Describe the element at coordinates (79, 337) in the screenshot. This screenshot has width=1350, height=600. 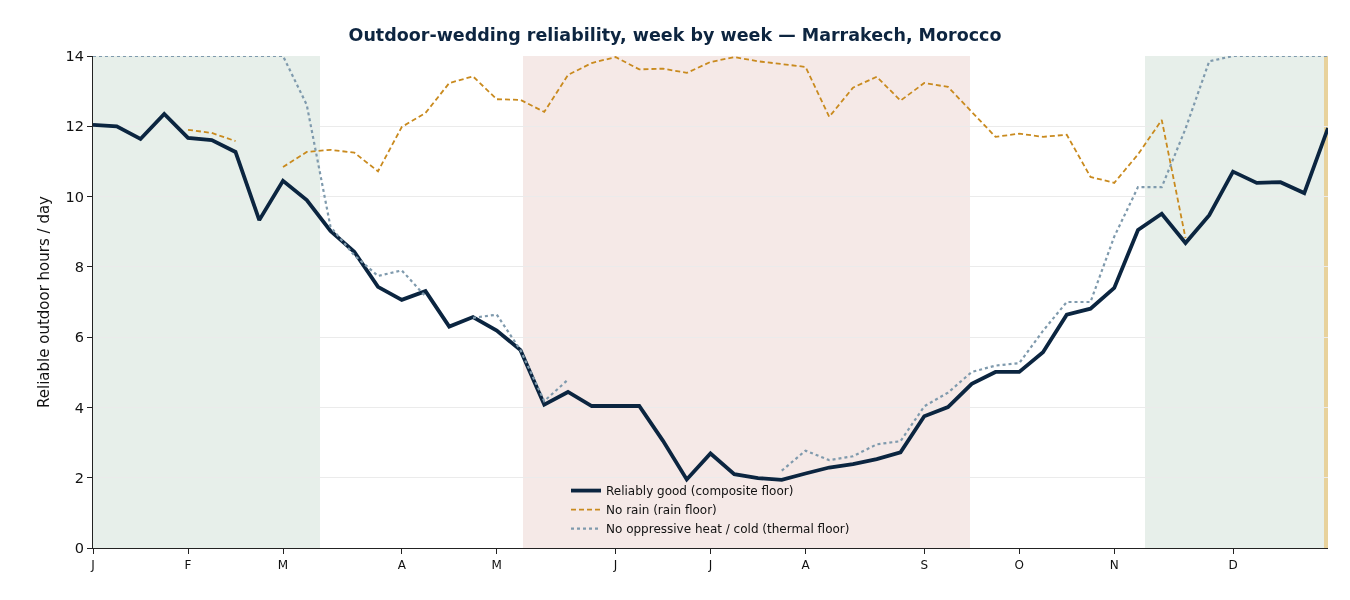
I see `y-tick-label: 6` at that location.